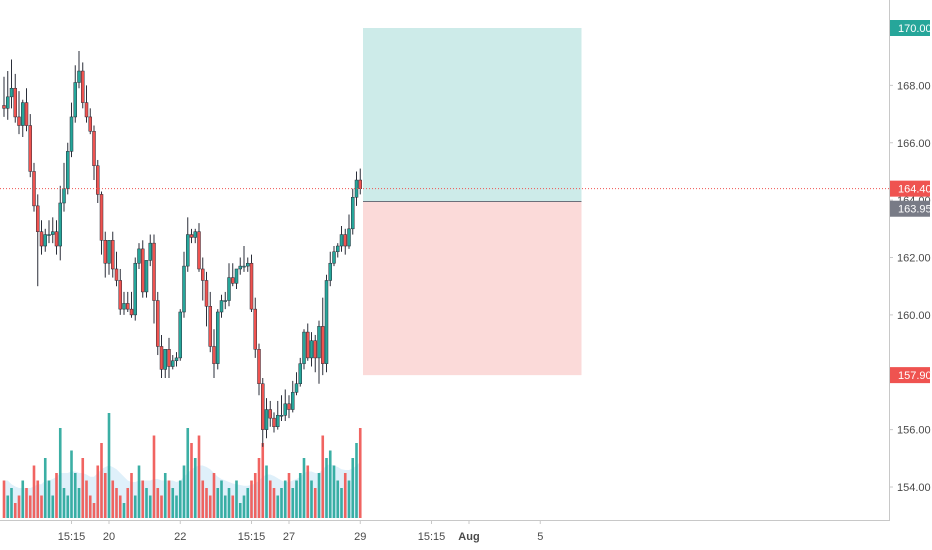  I want to click on last-price-badge-bg, so click(910, 188).